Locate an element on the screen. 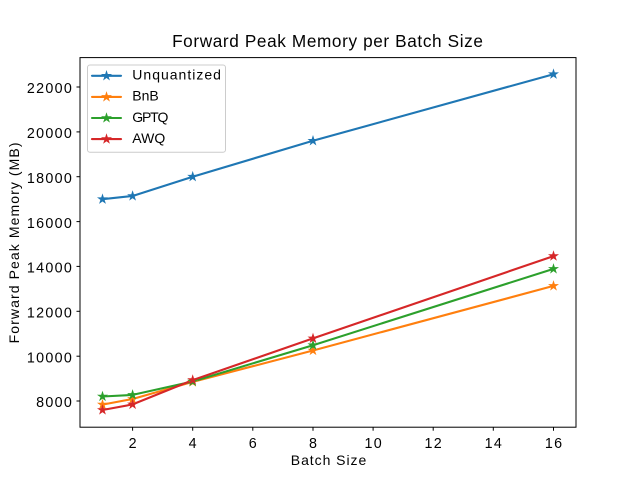 The height and width of the screenshot is (480, 640). svg-text: Batch Size is located at coordinates (329, 460).